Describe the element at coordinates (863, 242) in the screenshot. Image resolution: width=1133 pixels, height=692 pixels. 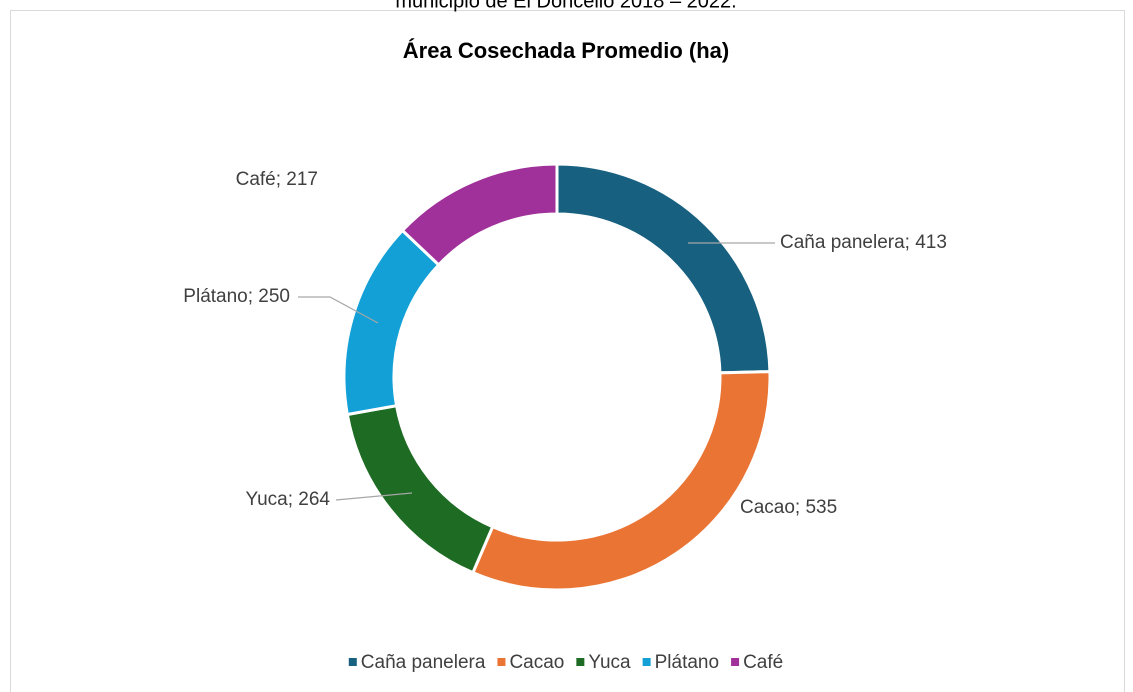
I see `data-label: Caña panelera; 413` at that location.